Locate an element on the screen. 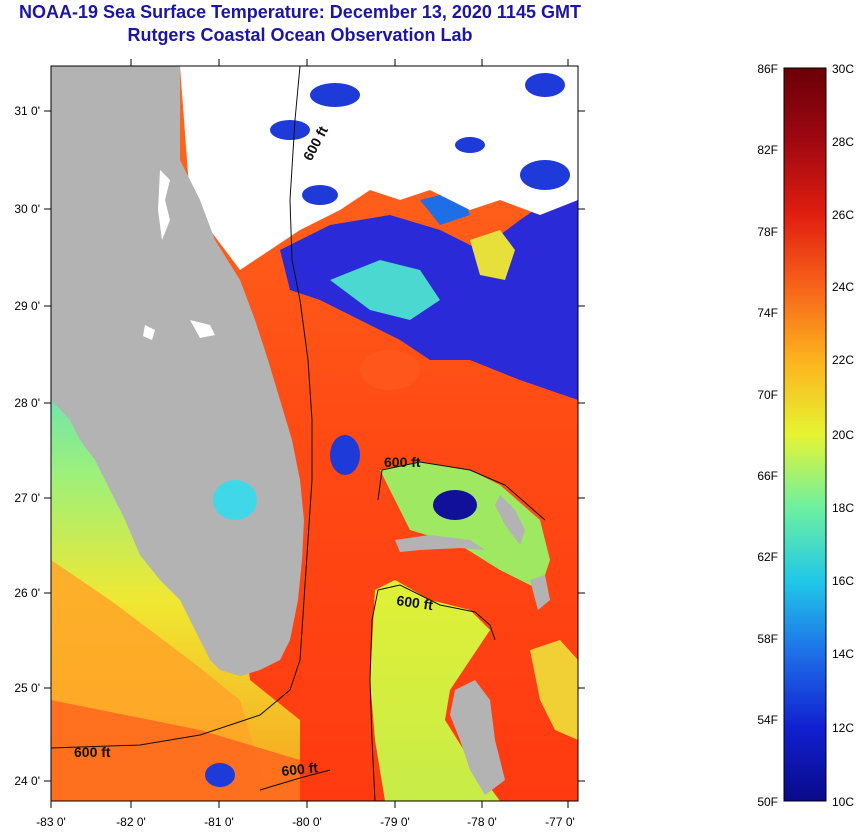 Image resolution: width=865 pixels, height=832 pixels. contour-label-south: 600 ft is located at coordinates (300, 769).